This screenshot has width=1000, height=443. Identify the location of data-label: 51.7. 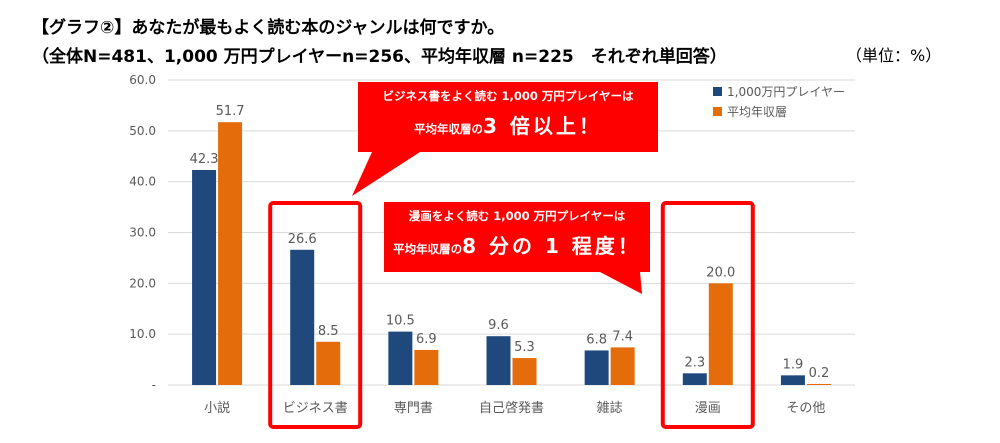
(230, 111).